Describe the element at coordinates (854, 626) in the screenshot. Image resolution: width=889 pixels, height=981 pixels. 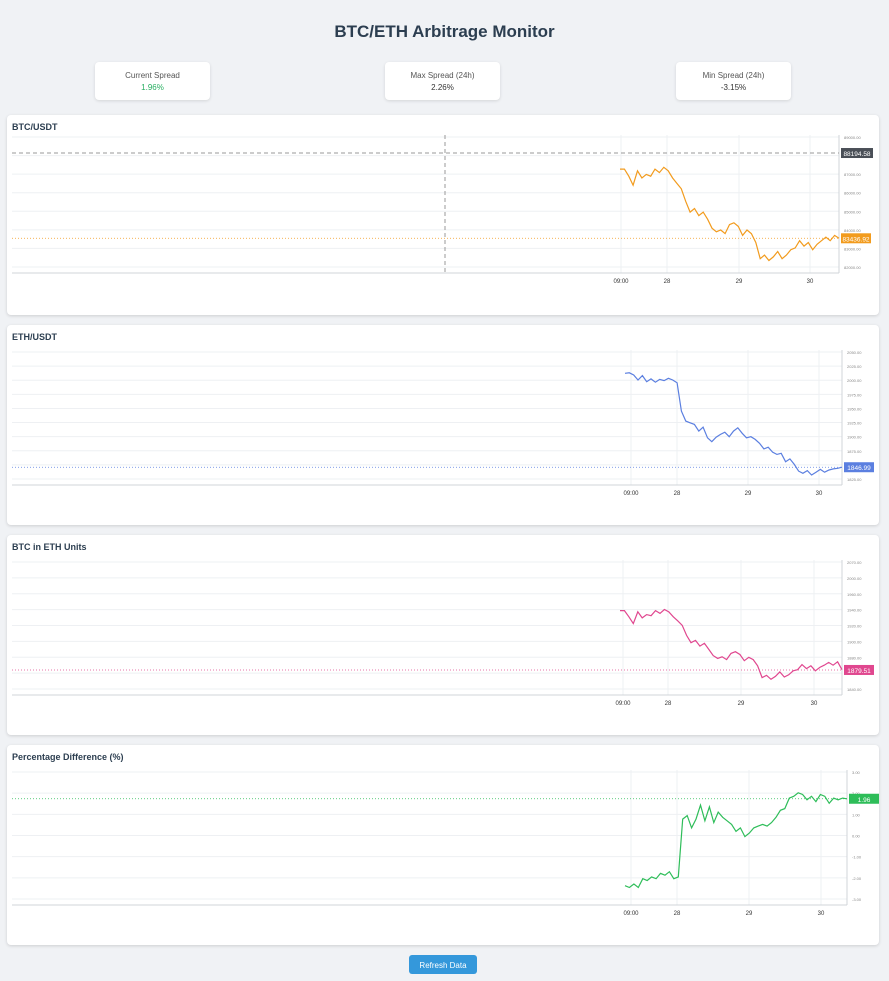
I see `y-tick-label: 1920.00` at that location.